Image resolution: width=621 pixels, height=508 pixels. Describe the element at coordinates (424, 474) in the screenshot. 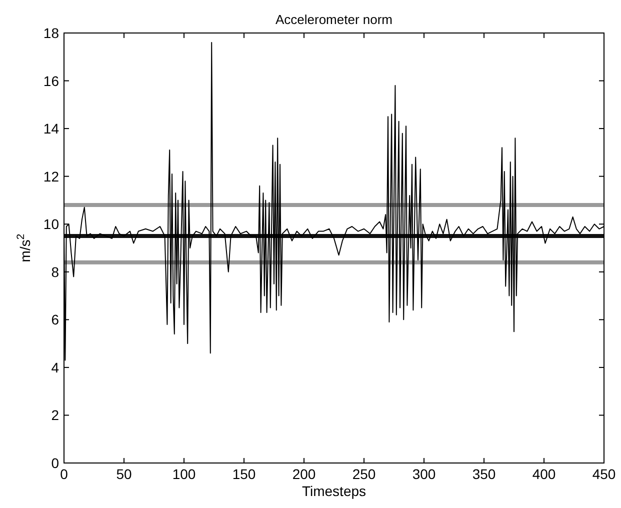

I see `x-tick-label: 300` at that location.